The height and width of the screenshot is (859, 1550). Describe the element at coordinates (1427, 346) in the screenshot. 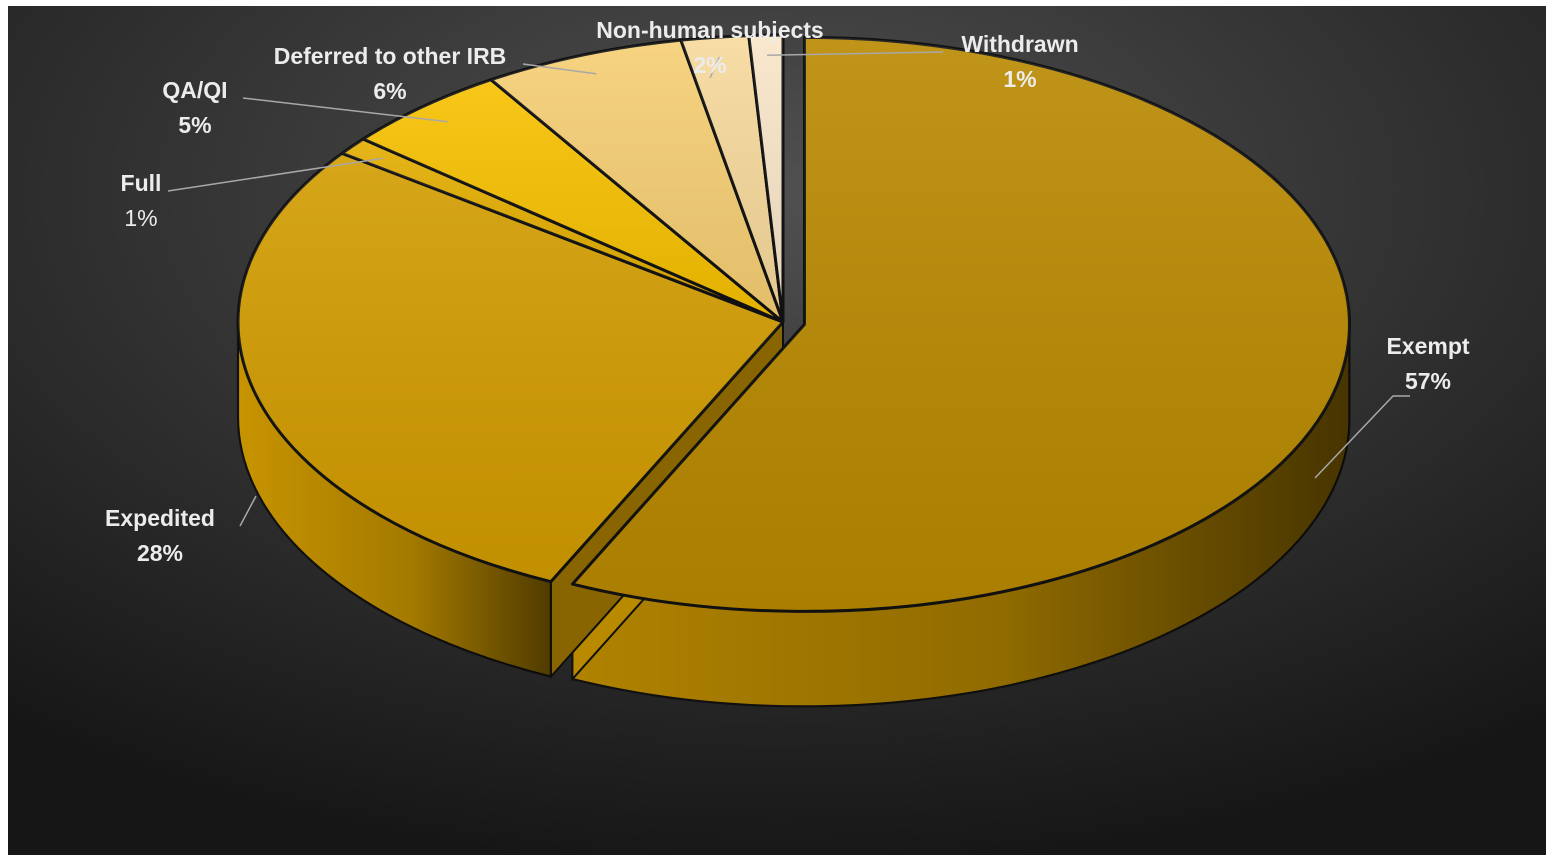

I see `label-exempt: Exempt` at that location.